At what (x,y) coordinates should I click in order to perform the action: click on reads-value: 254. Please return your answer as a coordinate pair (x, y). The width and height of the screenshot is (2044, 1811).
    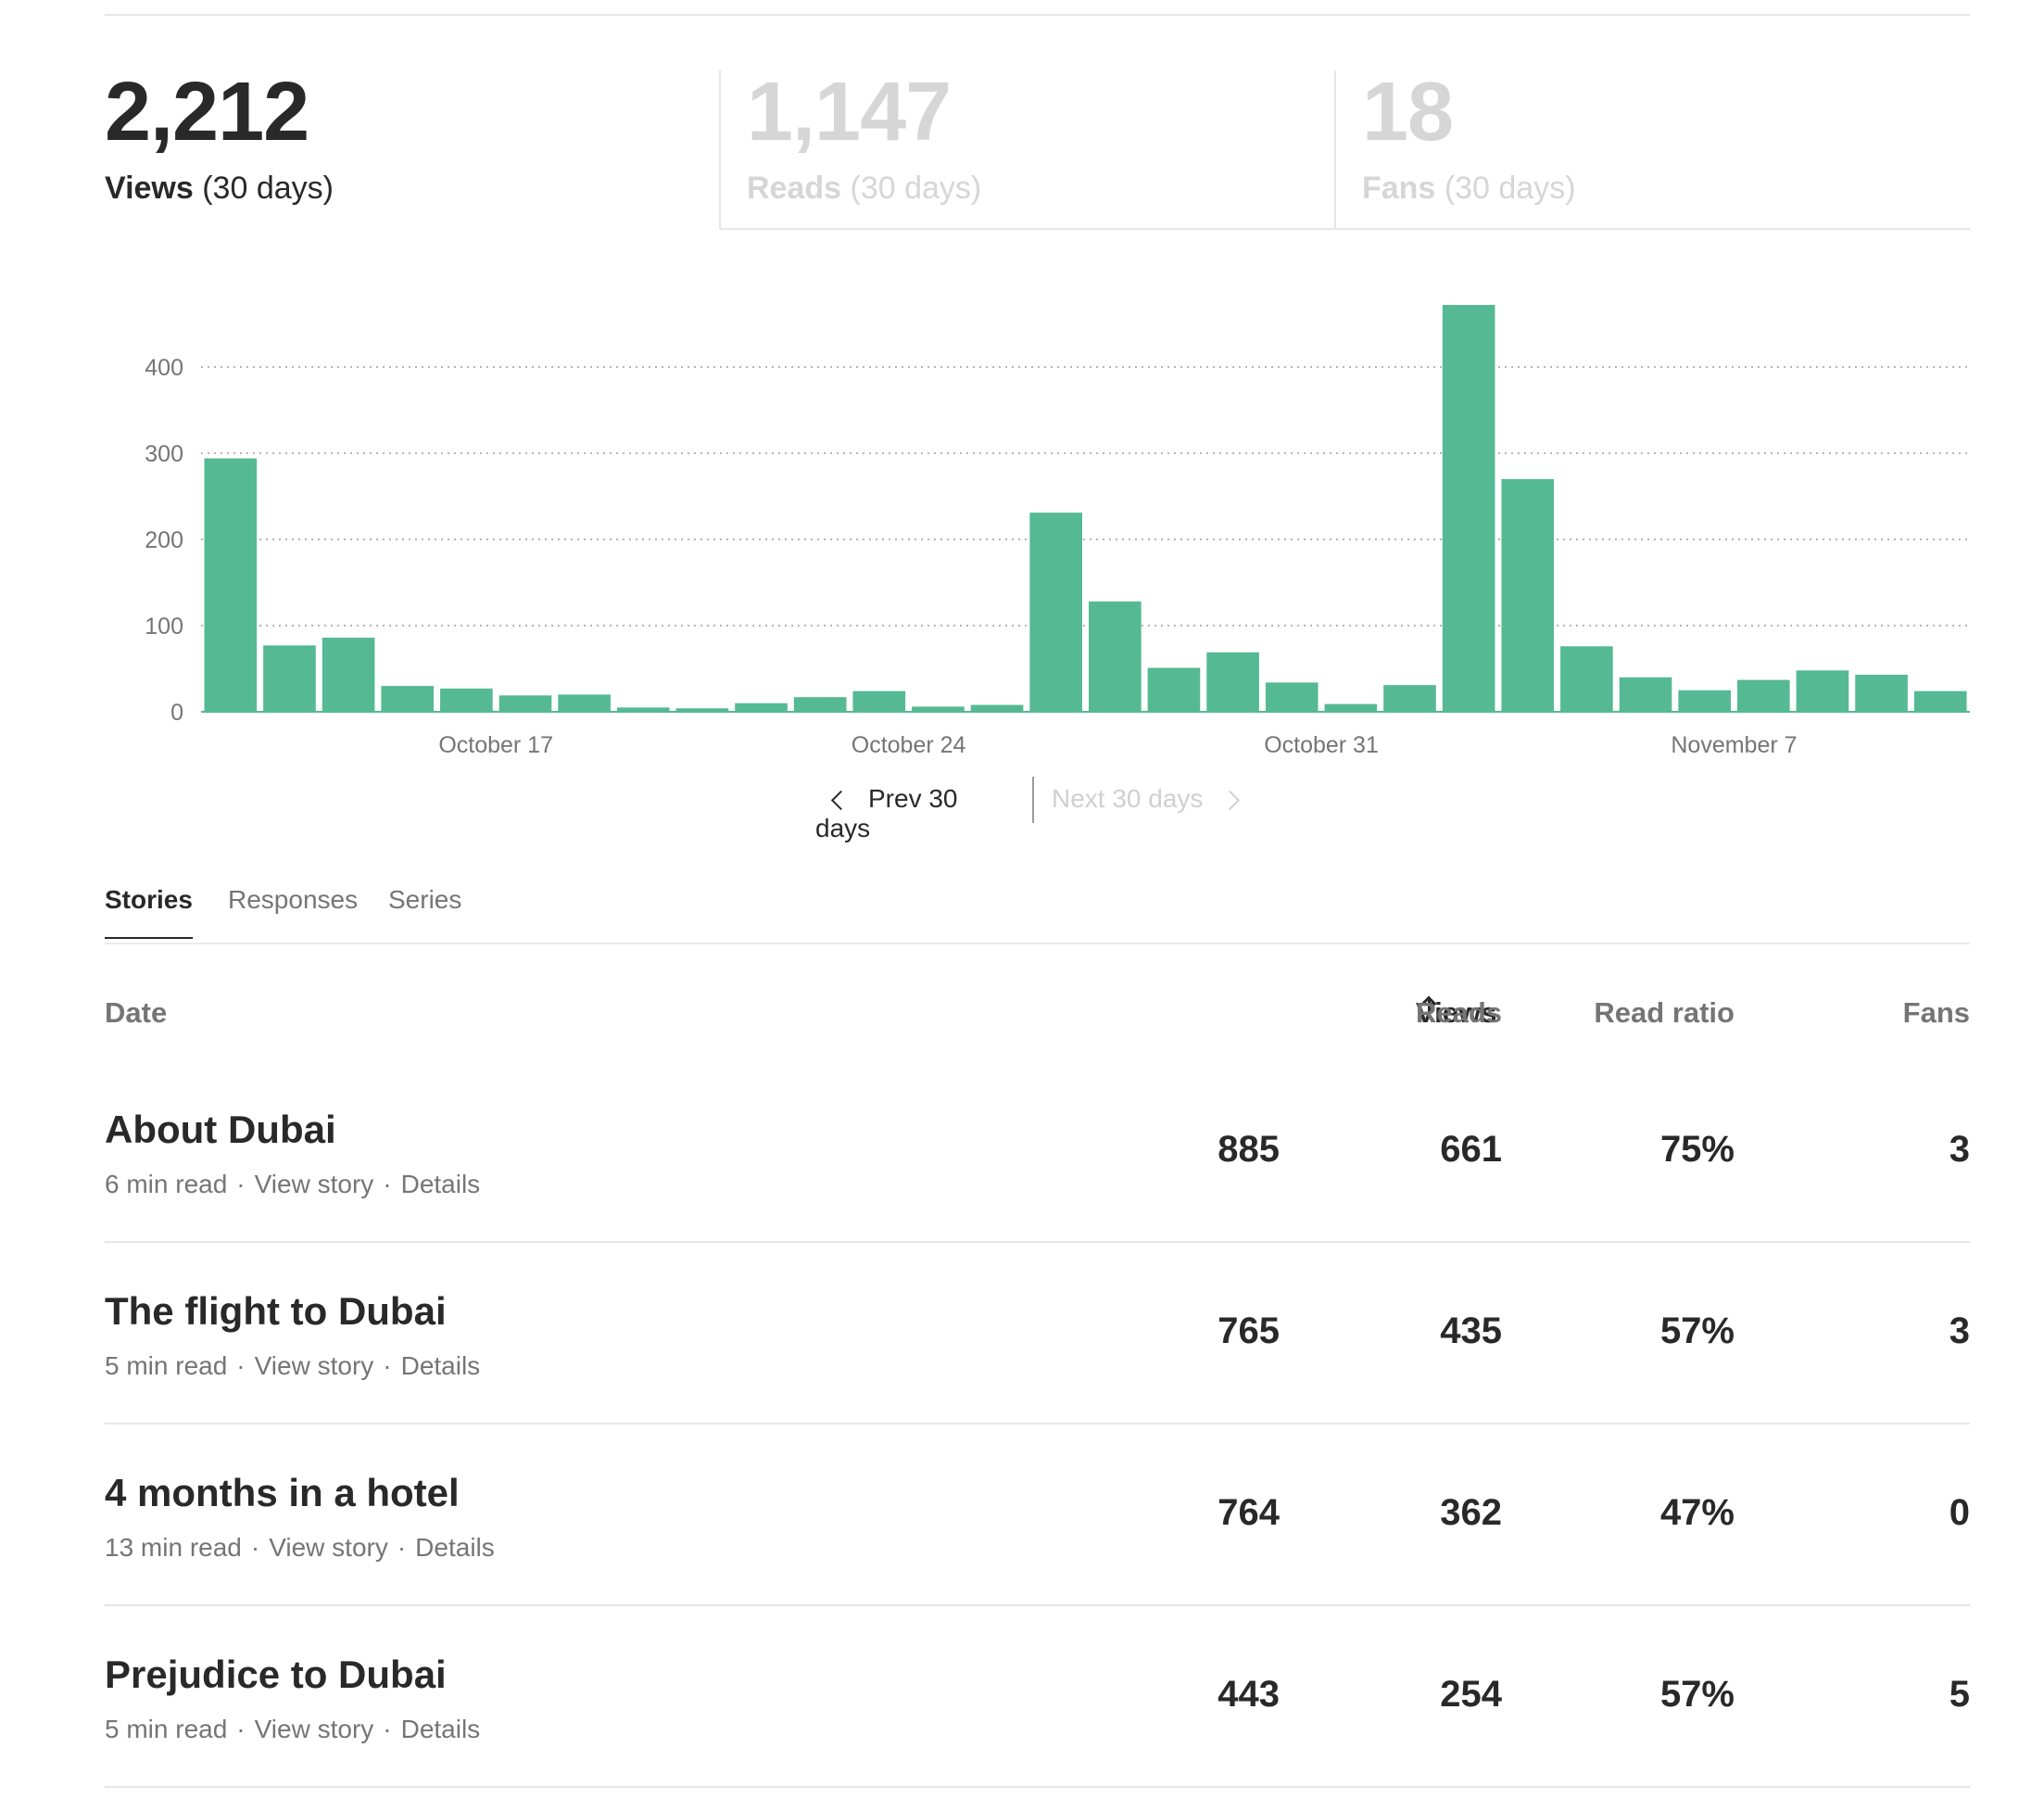
    Looking at the image, I should click on (1471, 1694).